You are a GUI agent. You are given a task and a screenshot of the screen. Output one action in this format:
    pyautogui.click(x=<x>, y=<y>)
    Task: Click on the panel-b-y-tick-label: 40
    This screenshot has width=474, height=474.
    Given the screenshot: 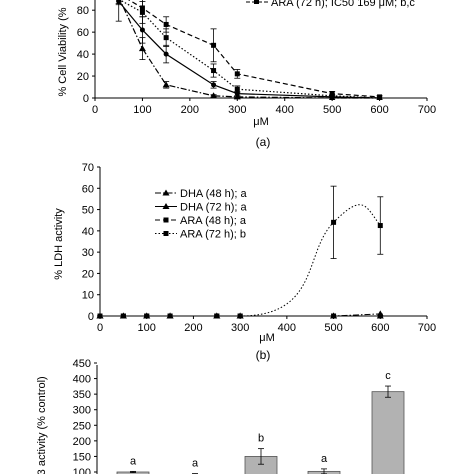 What is the action you would take?
    pyautogui.click(x=88, y=232)
    